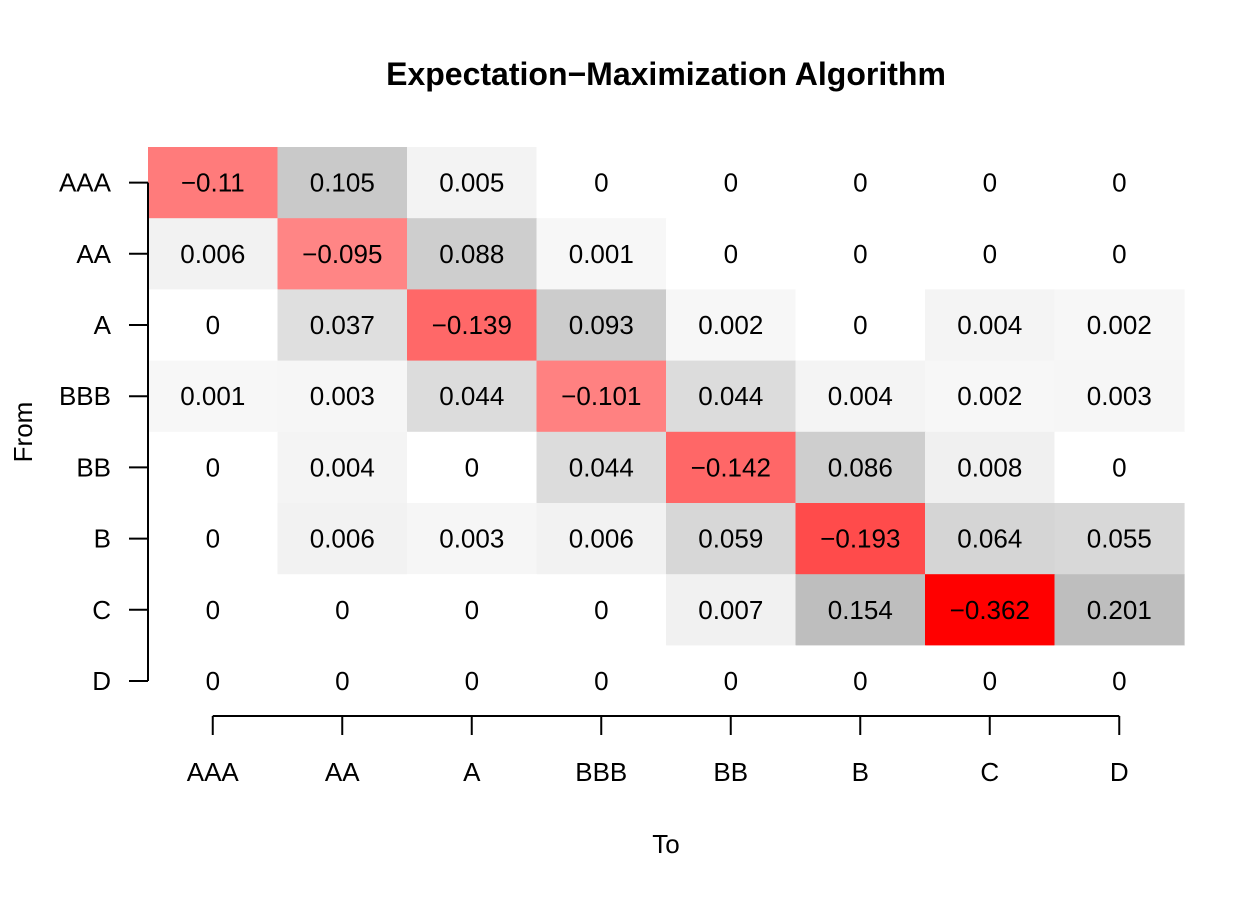 The width and height of the screenshot is (1260, 900). I want to click on heatmap-cell-bb-to-c, so click(990, 467).